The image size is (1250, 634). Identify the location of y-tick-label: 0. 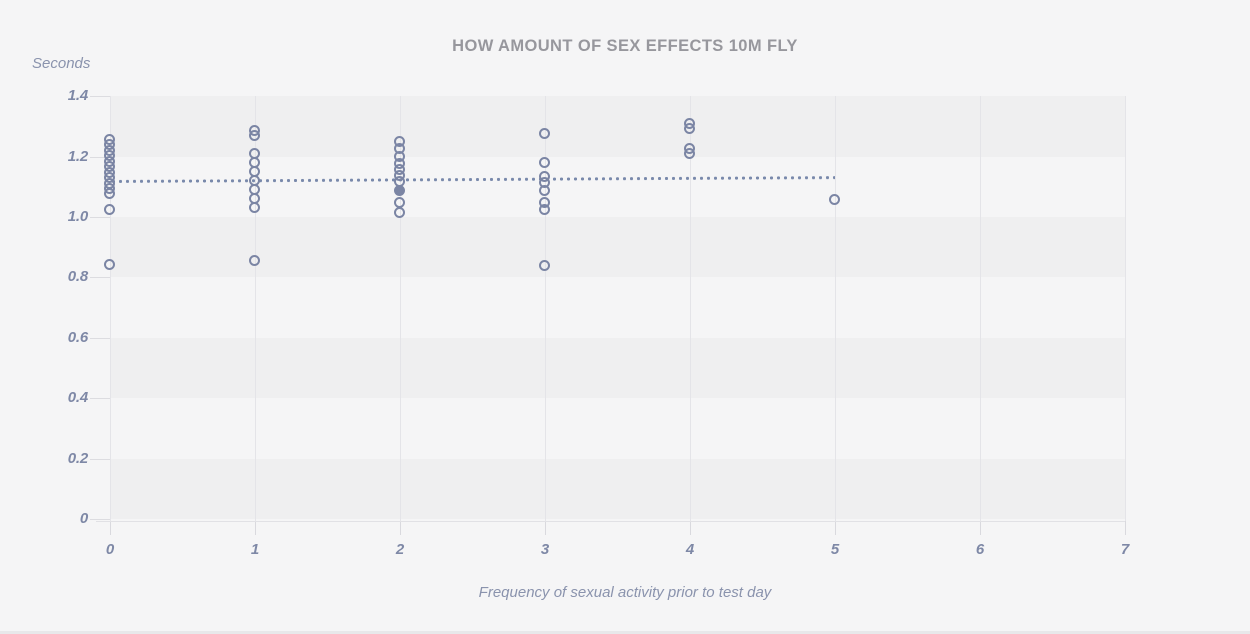
(83, 519).